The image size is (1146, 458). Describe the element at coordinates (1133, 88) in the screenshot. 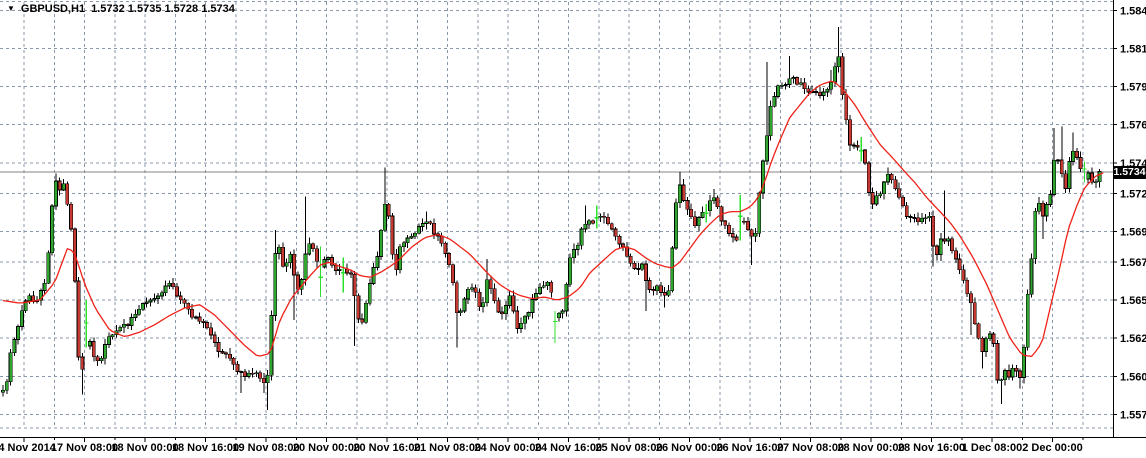

I see `price-axis-label: 1.5790` at that location.